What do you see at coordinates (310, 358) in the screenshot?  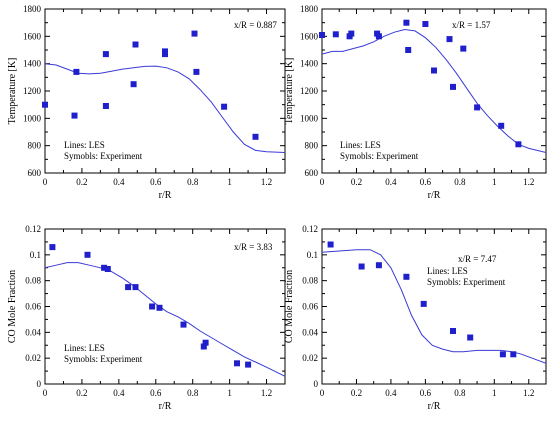 I see `y-tick-label: 0.02` at bounding box center [310, 358].